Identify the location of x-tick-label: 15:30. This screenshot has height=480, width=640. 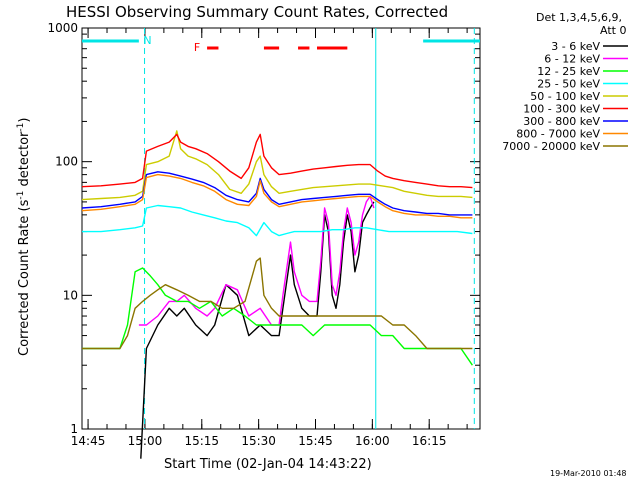
(258, 441).